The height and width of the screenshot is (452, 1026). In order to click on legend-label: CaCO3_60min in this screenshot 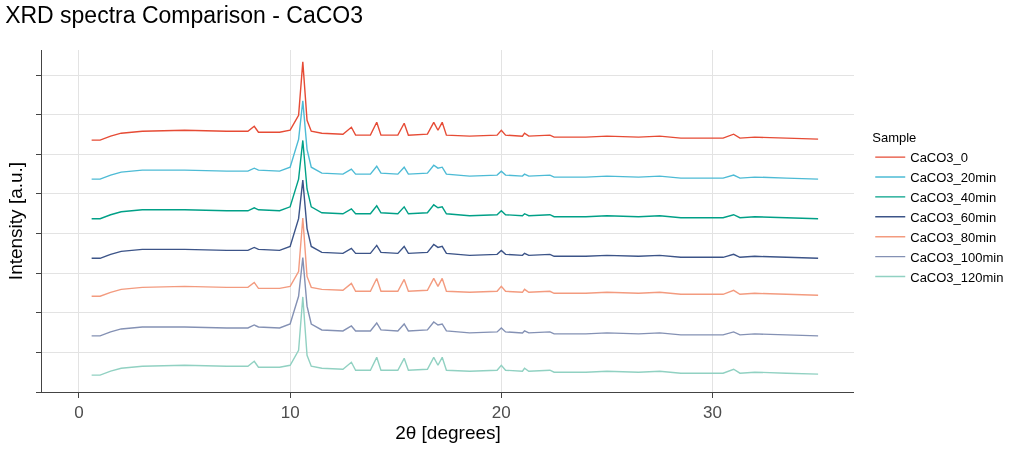, I will do `click(953, 217)`.